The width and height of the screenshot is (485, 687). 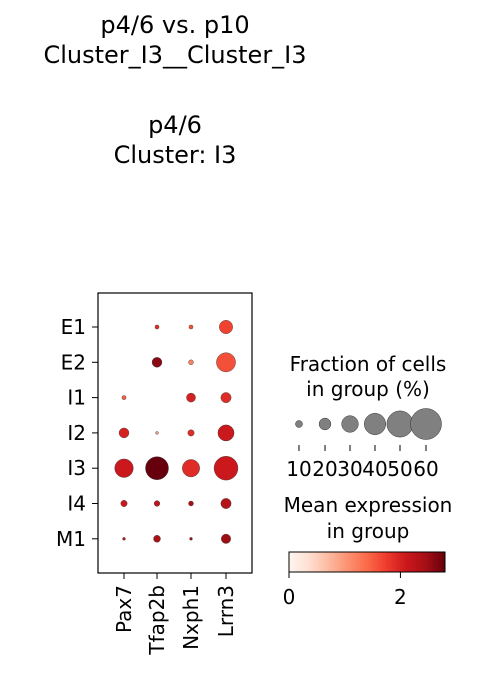 What do you see at coordinates (367, 562) in the screenshot?
I see `colorbar` at bounding box center [367, 562].